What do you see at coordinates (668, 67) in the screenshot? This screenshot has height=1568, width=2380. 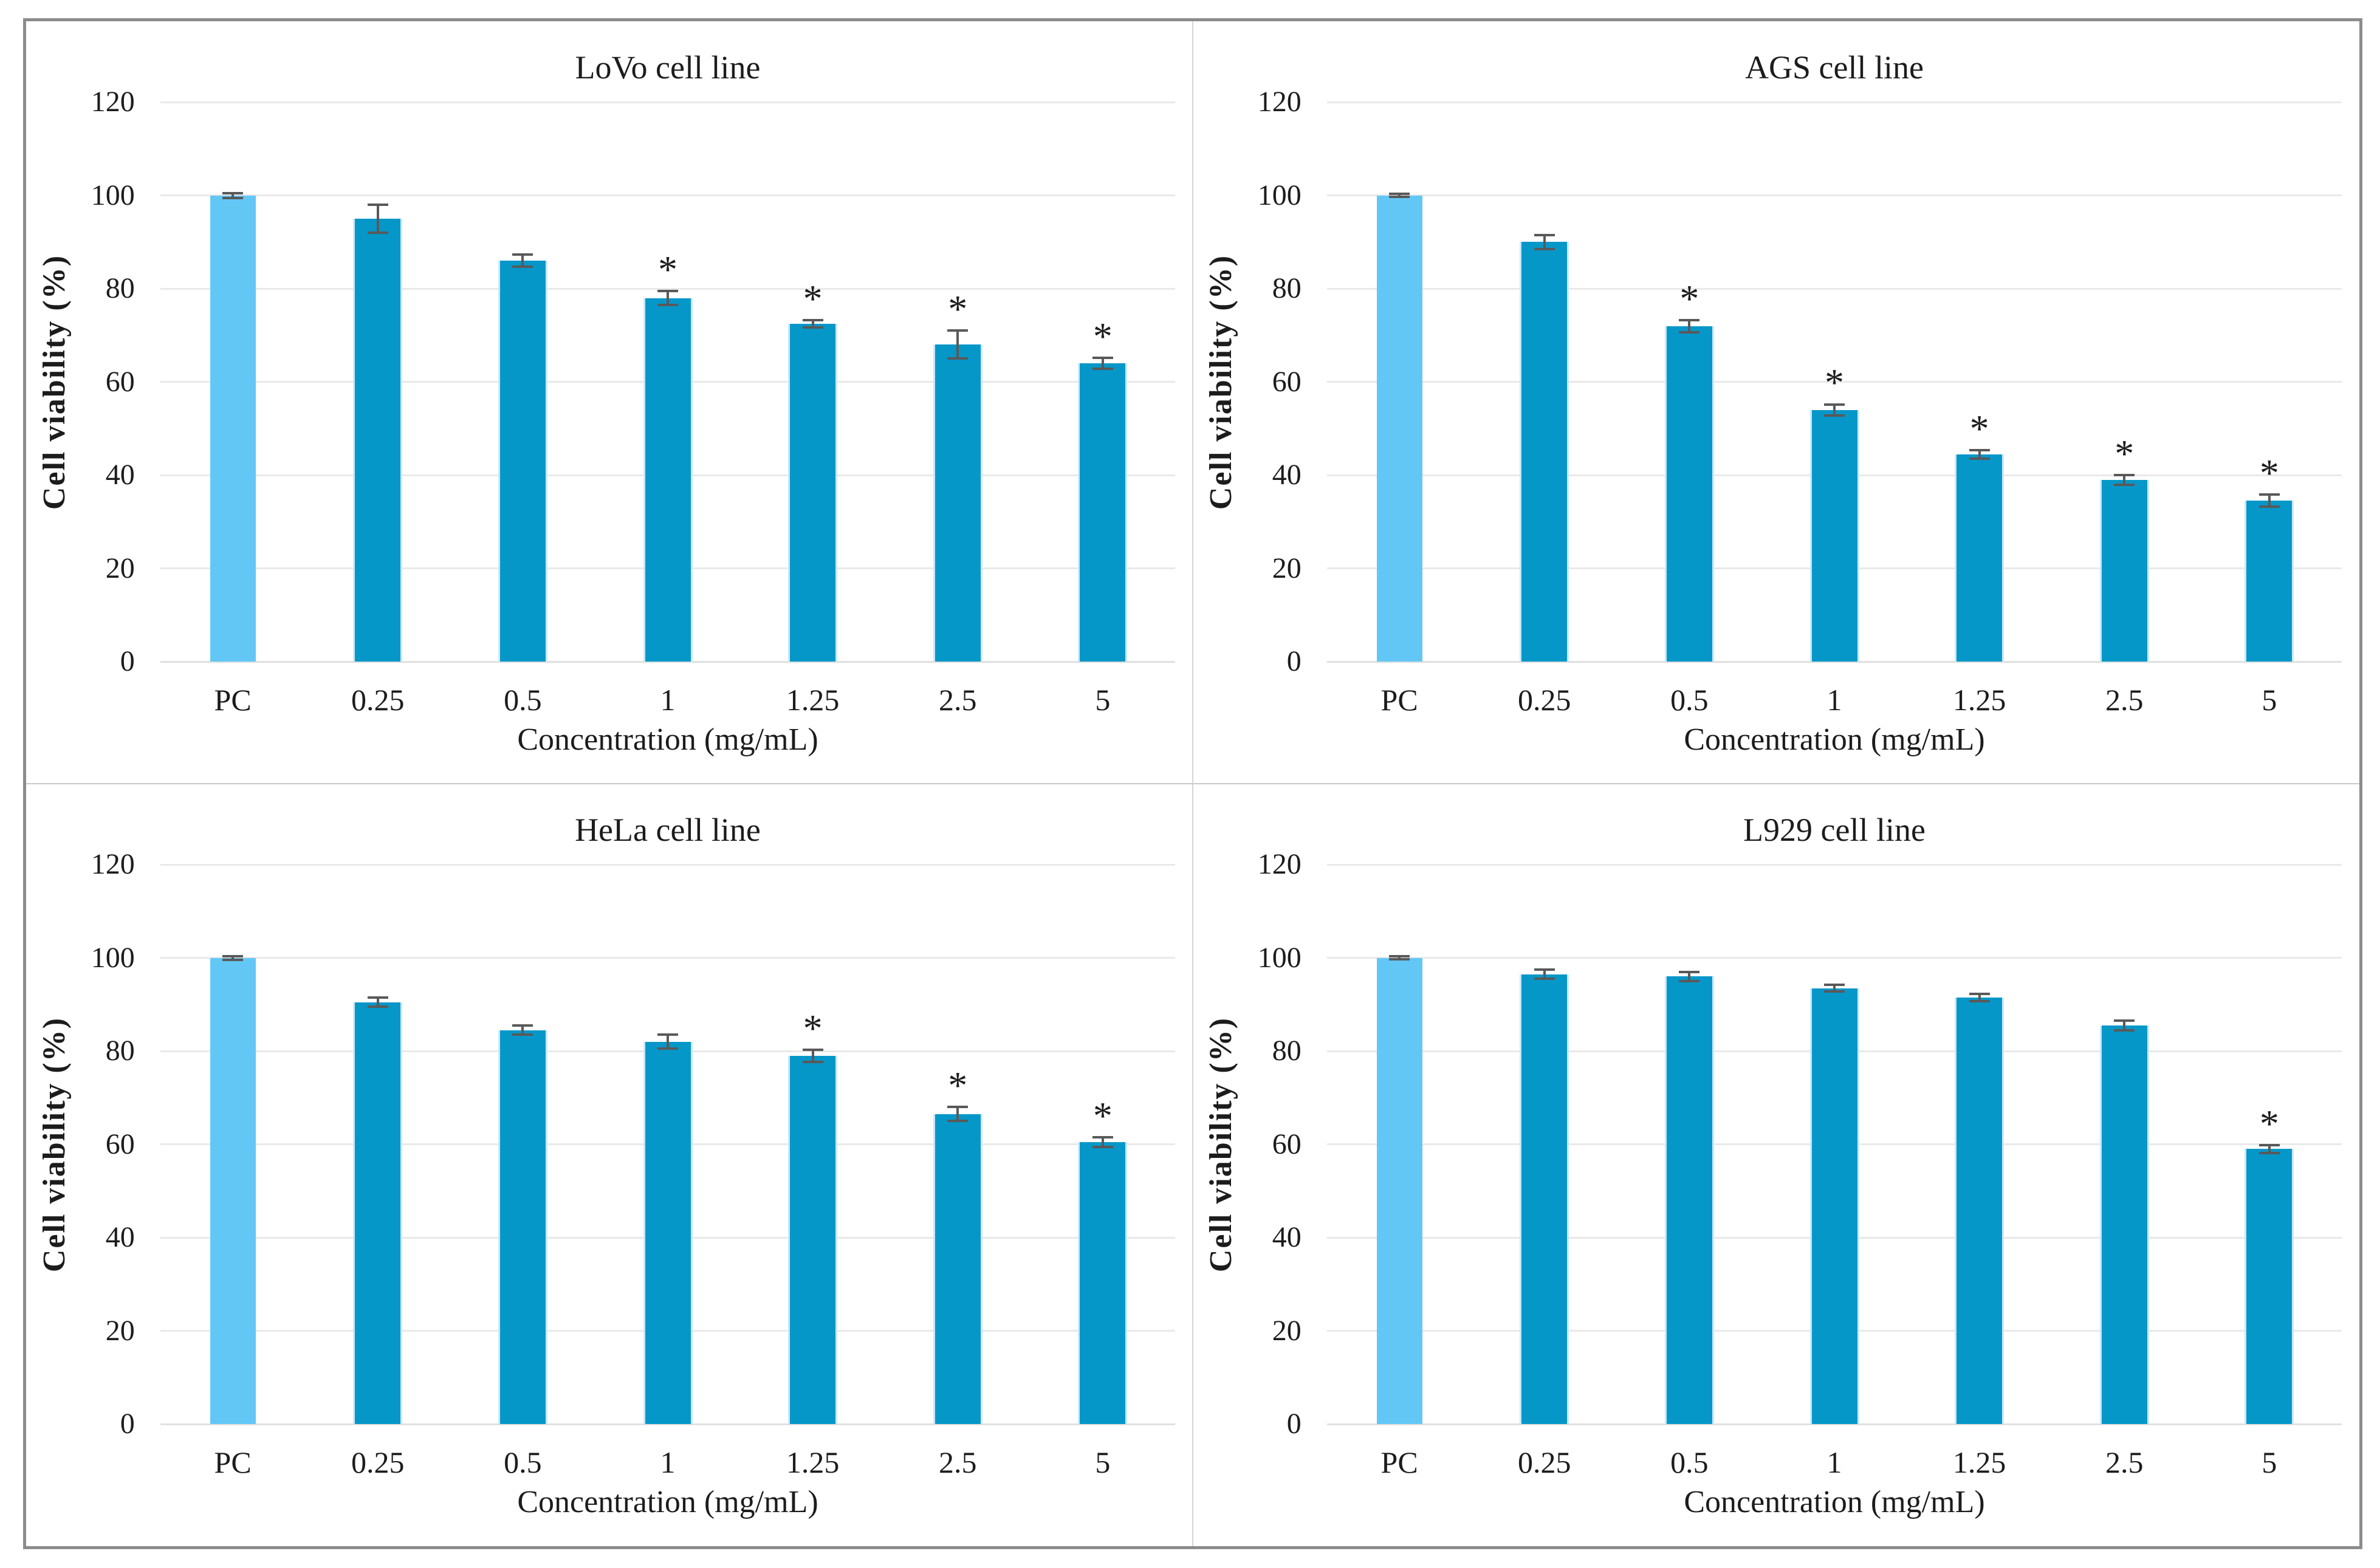 I see `chart-title: LoVo cell line` at bounding box center [668, 67].